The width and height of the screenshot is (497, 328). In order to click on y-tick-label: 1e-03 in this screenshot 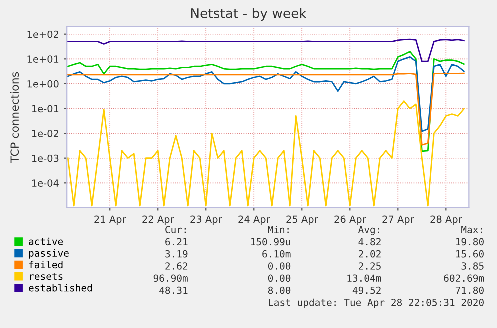, I will do `click(45, 158)`.